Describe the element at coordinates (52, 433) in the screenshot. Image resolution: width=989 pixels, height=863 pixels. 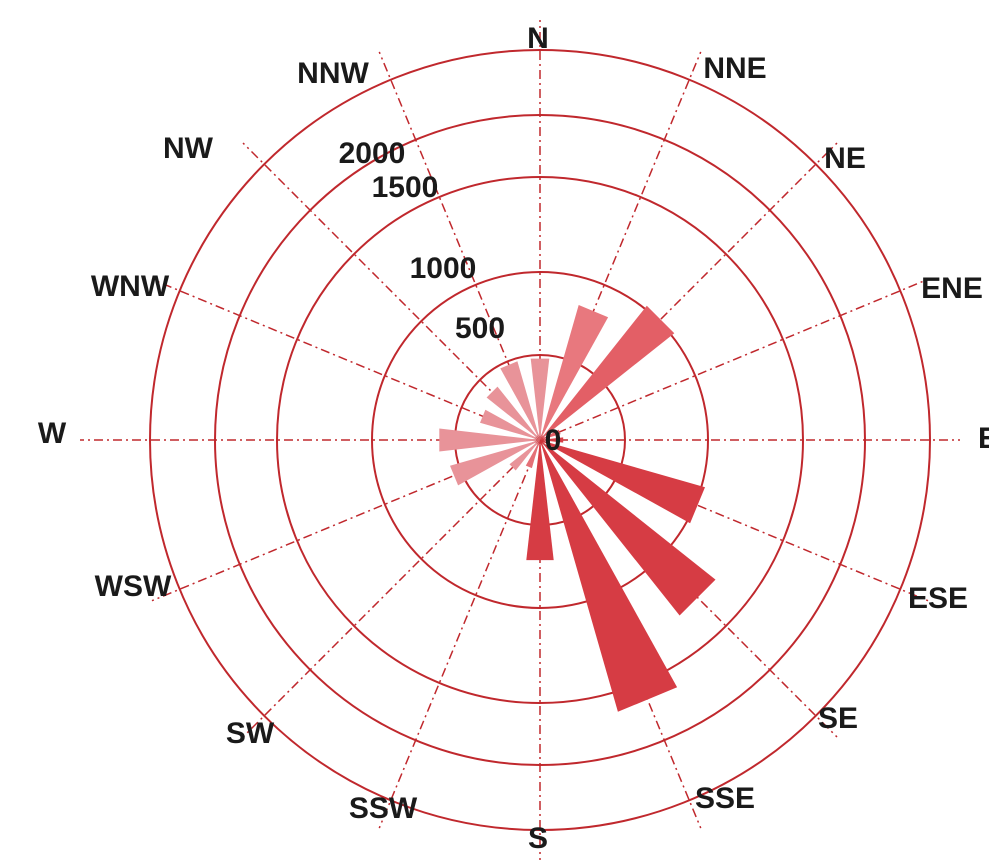
I see `direction-label-w: W` at that location.